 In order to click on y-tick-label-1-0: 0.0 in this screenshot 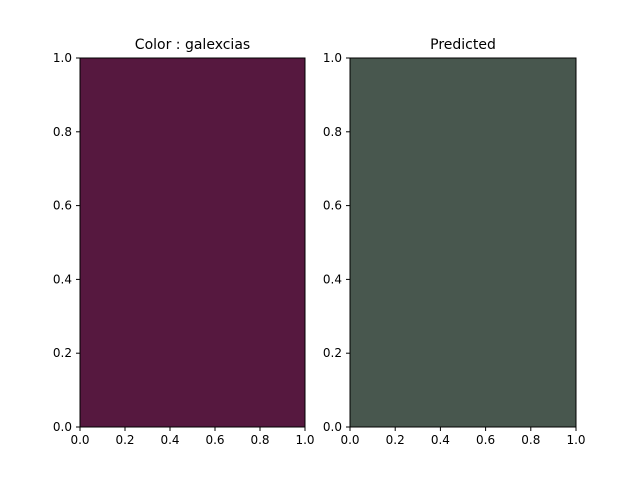, I will do `click(62, 427)`.